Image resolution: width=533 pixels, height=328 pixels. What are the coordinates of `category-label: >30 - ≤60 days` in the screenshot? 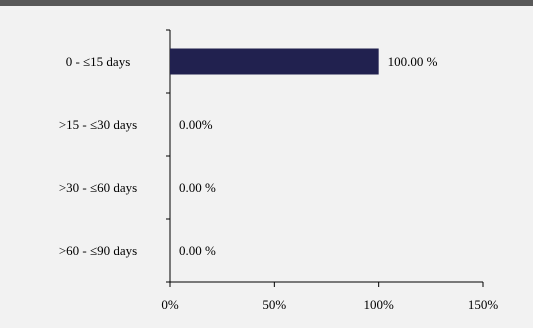 It's located at (98, 187).